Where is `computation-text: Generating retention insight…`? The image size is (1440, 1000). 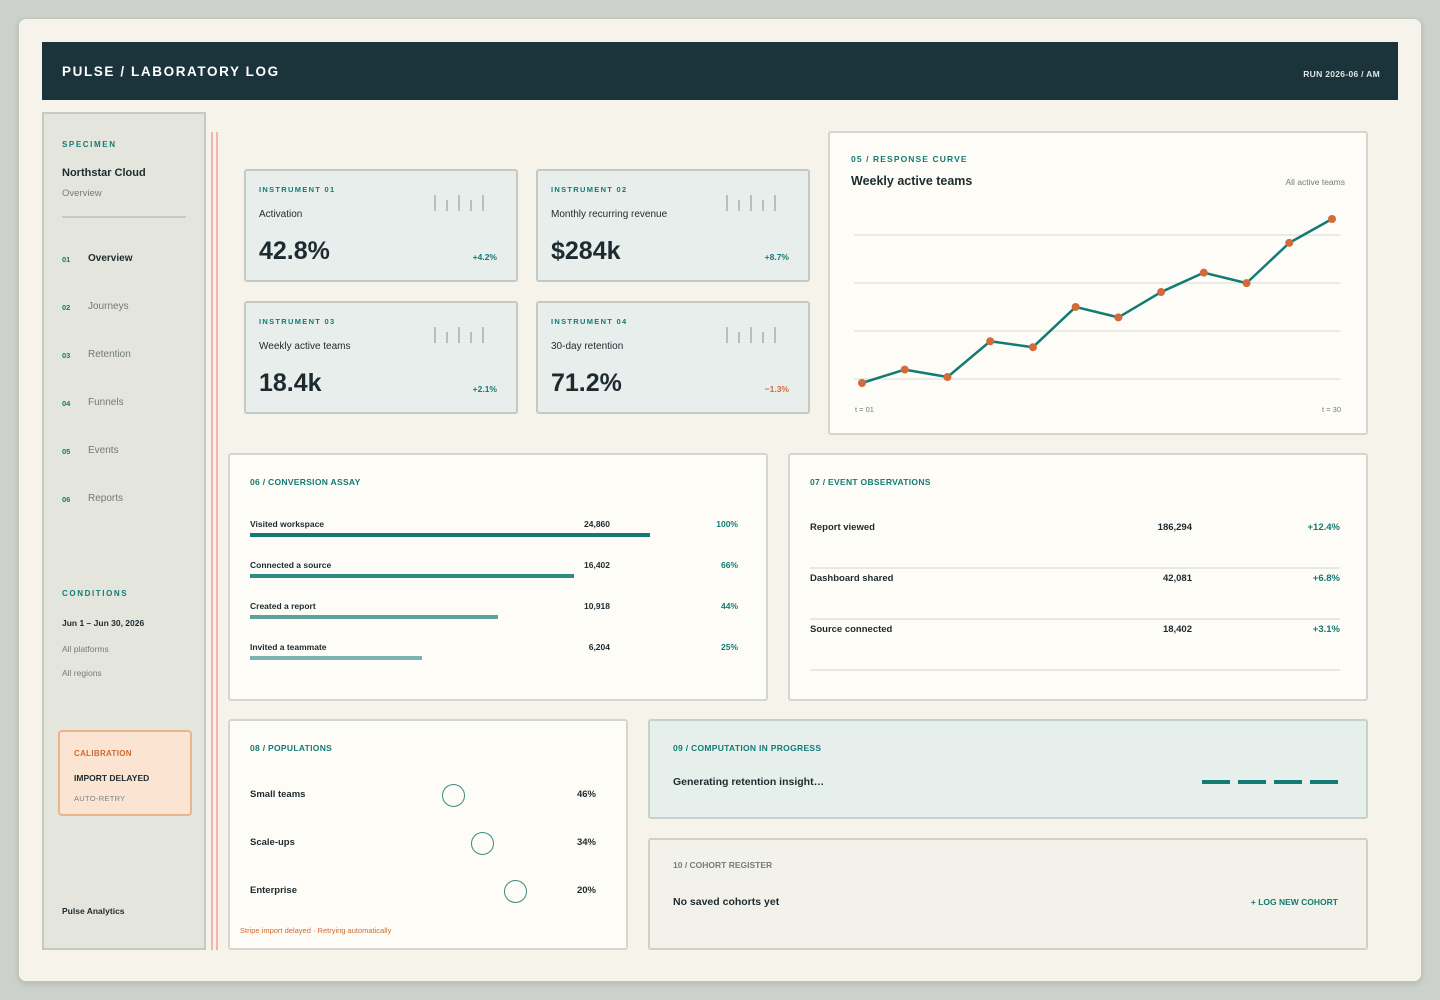
computation-text: Generating retention insight… is located at coordinates (749, 782).